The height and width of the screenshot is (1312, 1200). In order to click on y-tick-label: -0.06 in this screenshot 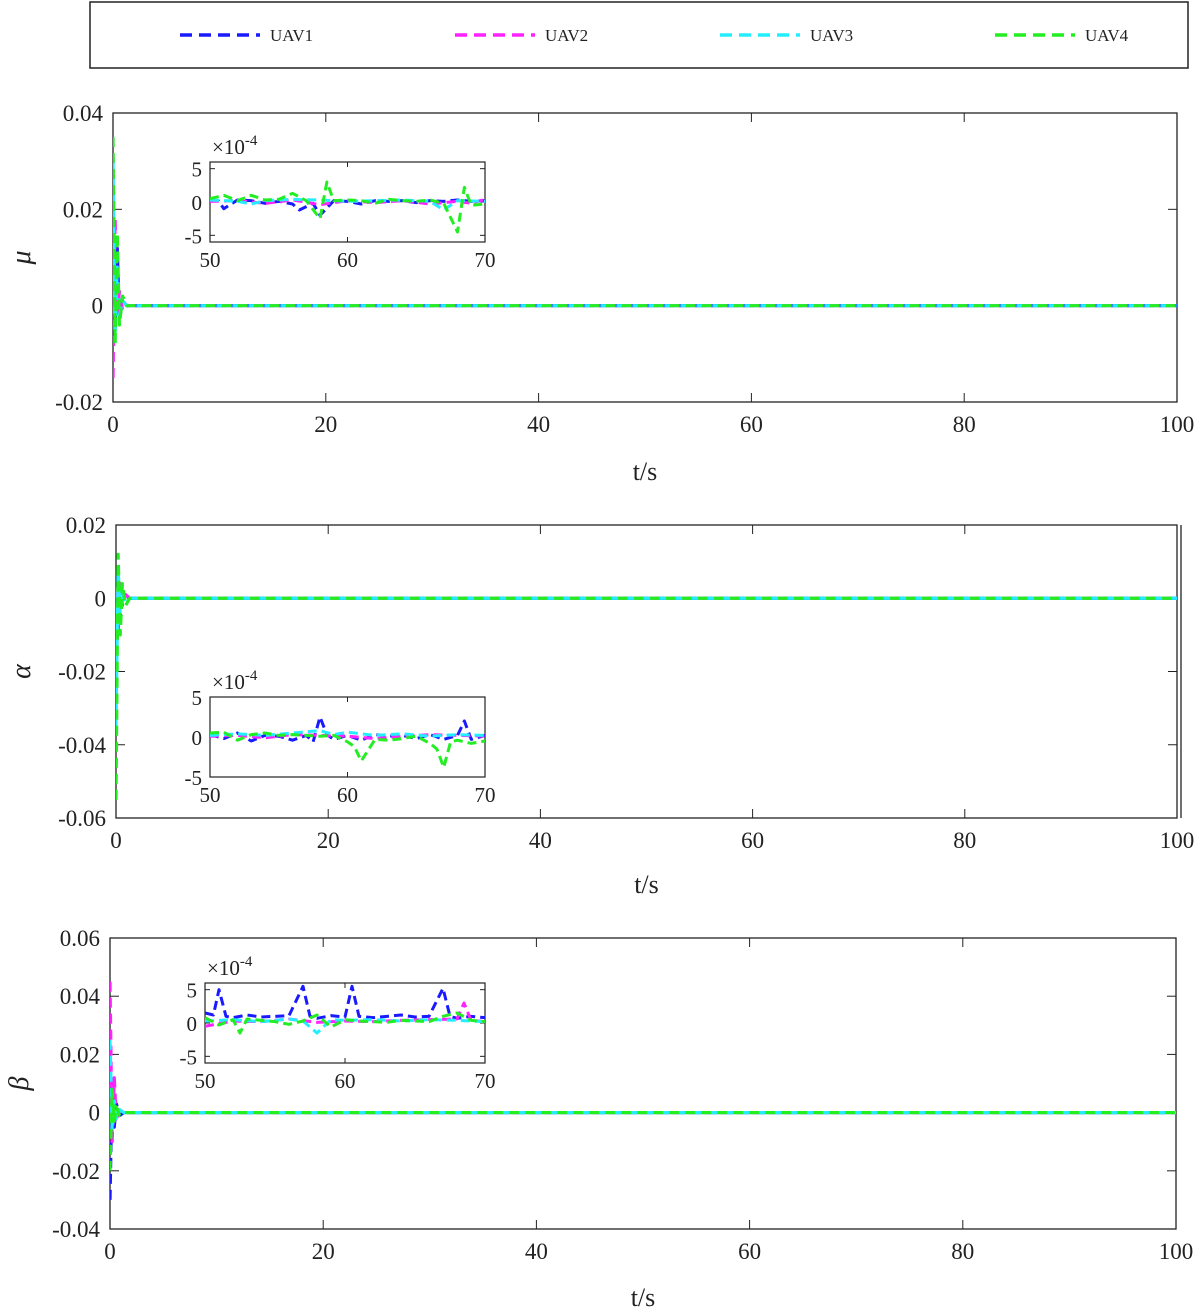, I will do `click(82, 818)`.